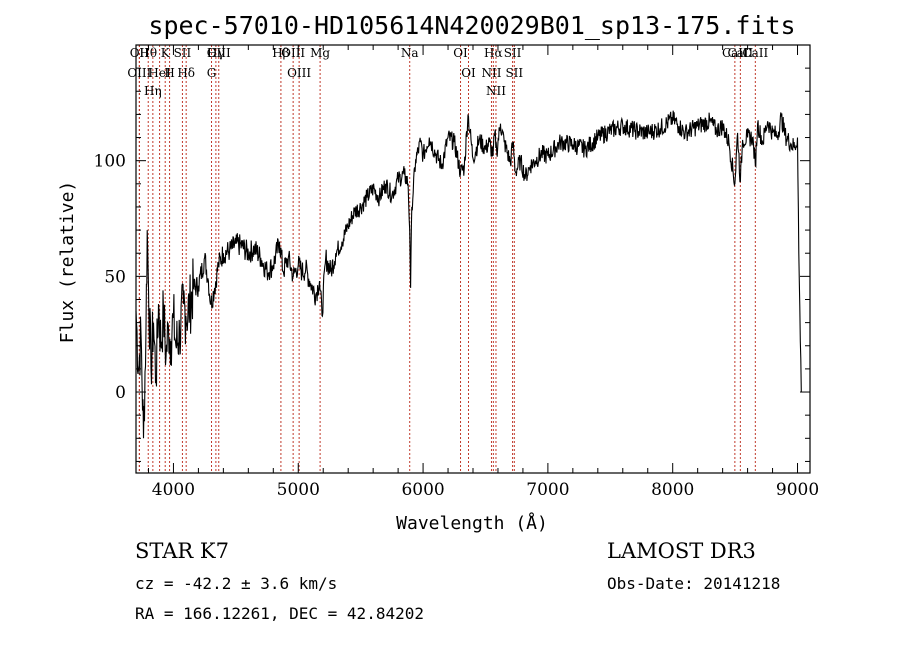 The height and width of the screenshot is (649, 900). I want to click on spectral-line-label: G, so click(212, 73).